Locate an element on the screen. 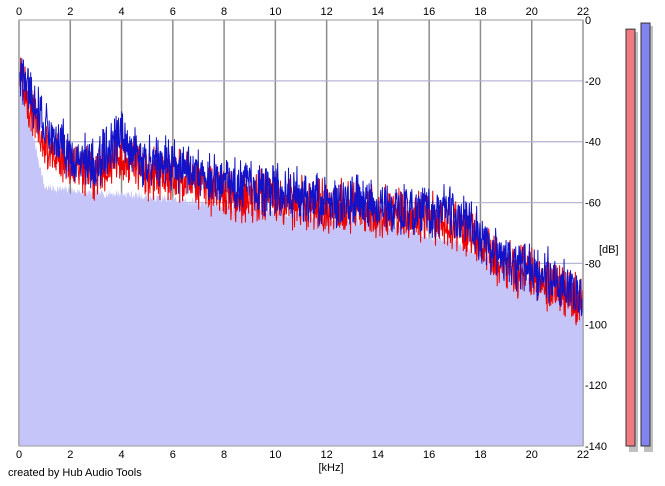  y-axis-label: [dB] is located at coordinates (609, 250).